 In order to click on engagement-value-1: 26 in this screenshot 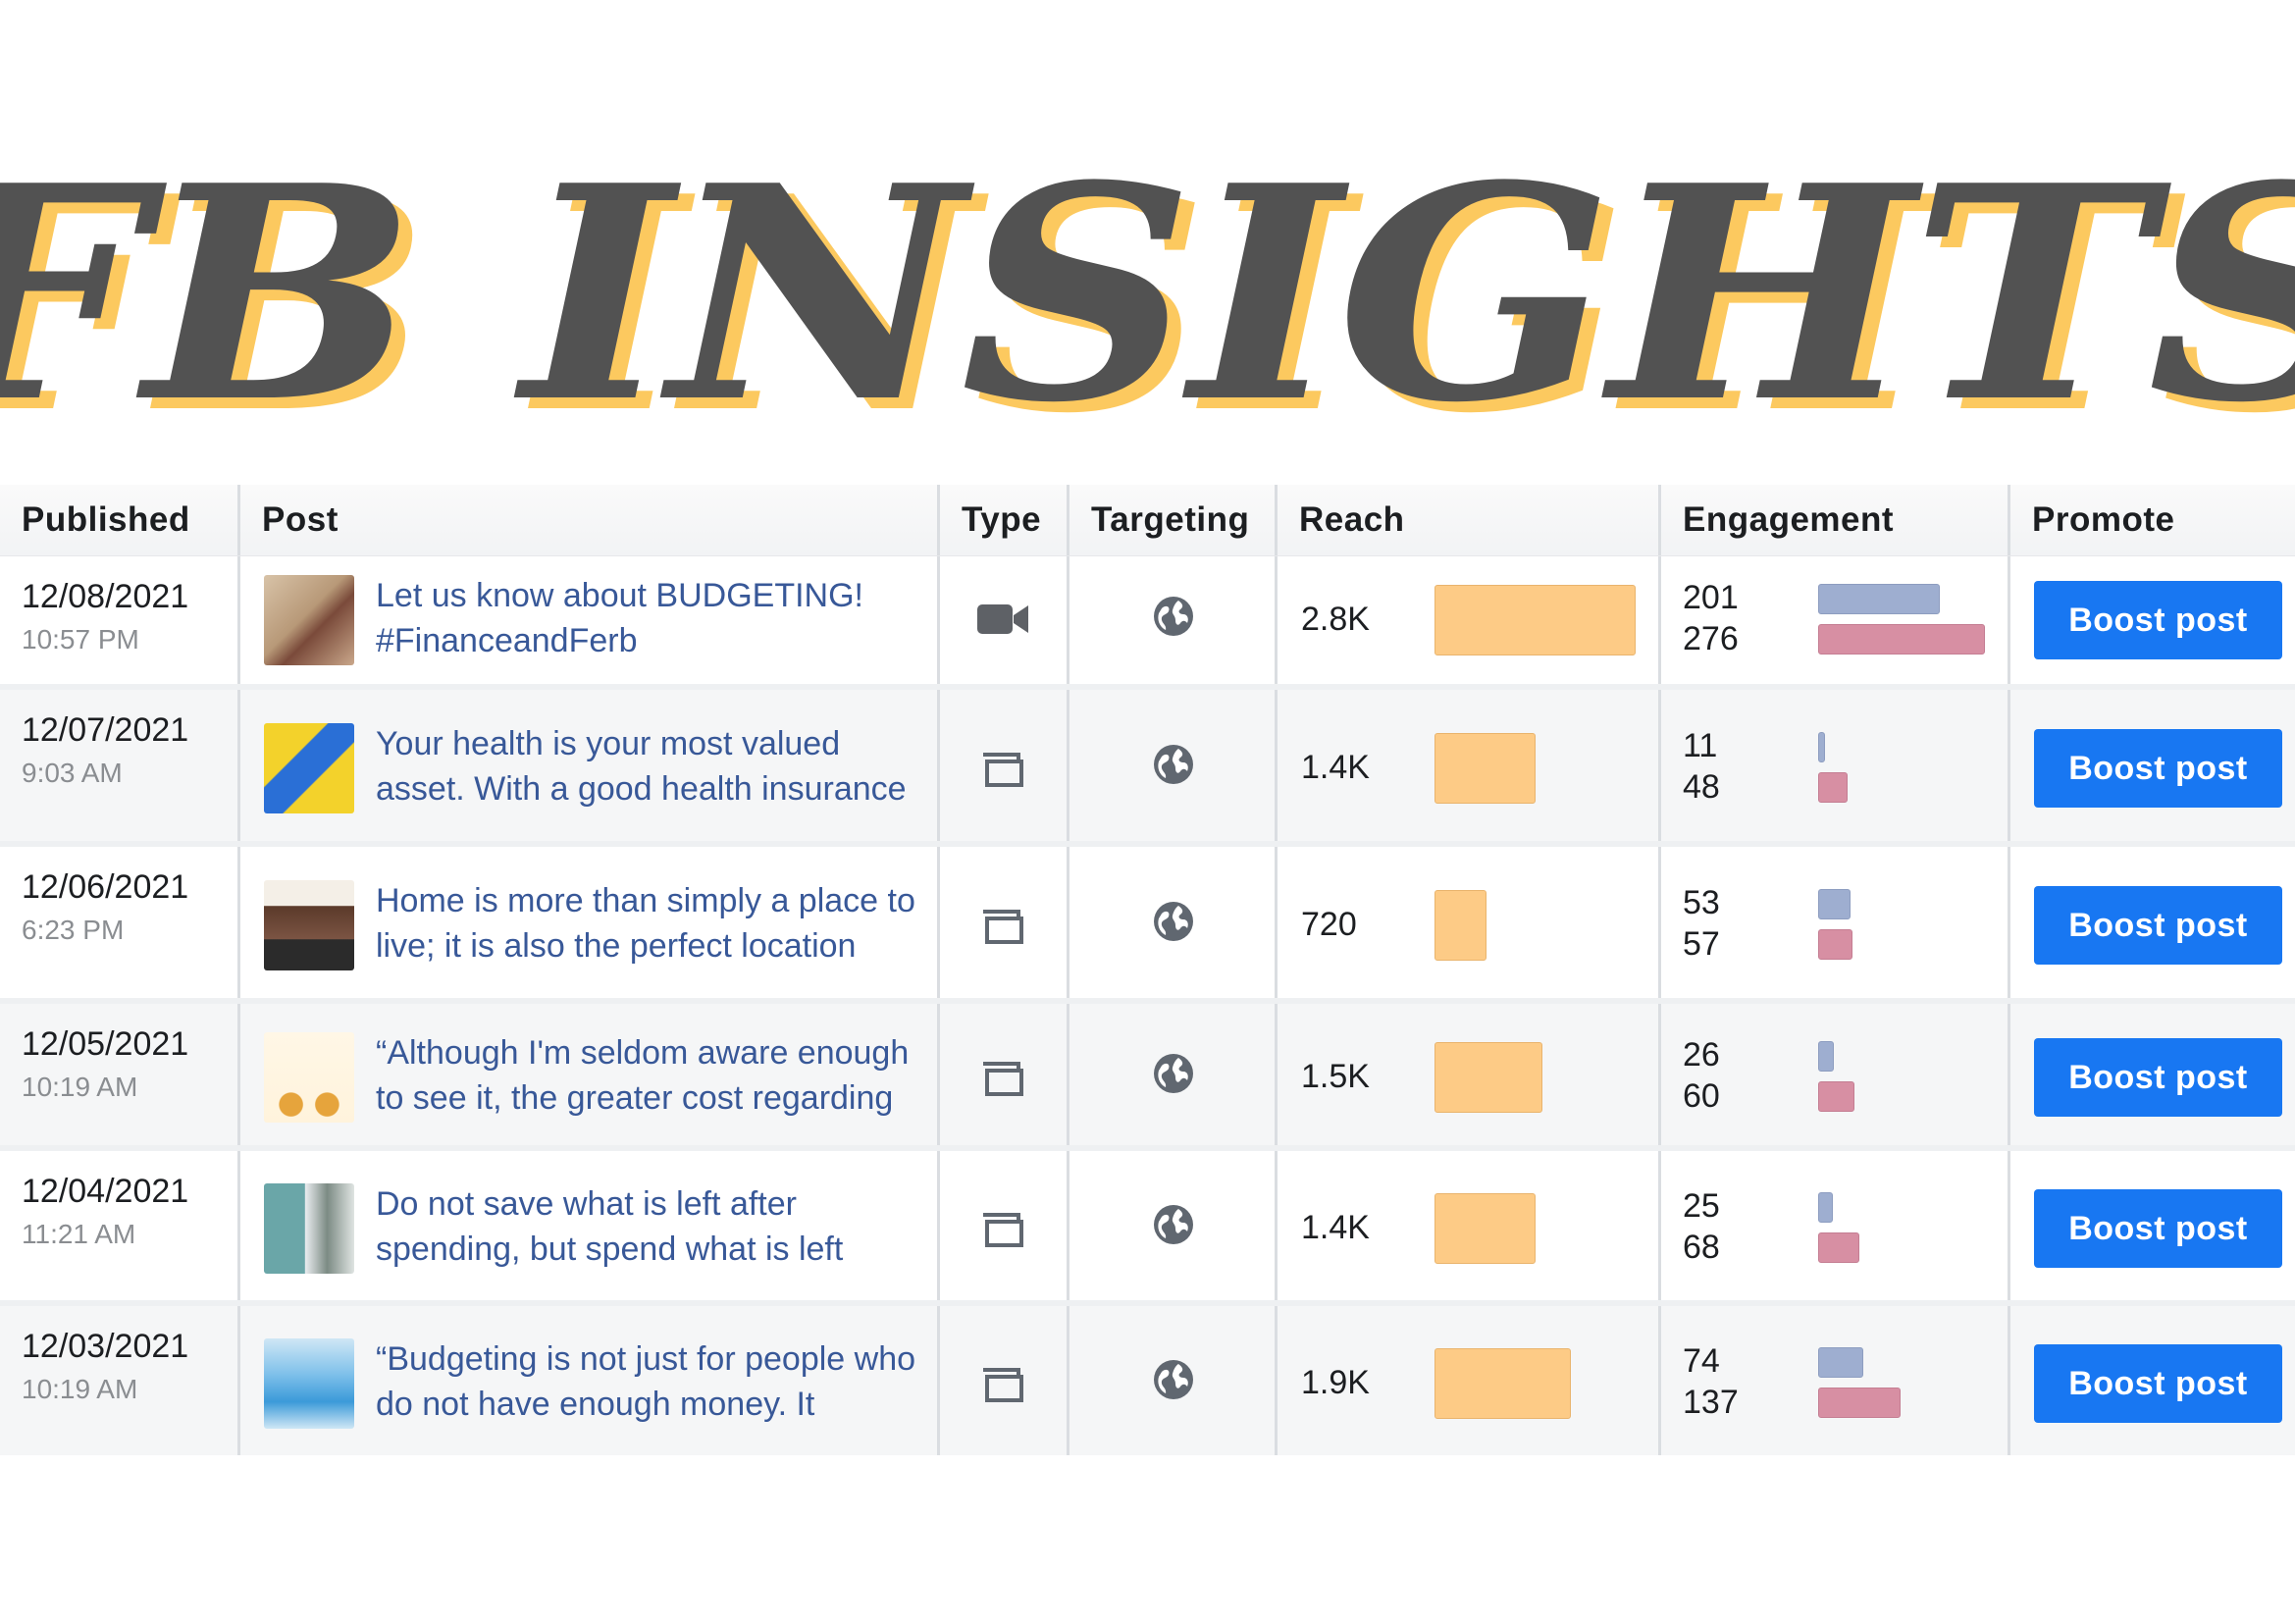, I will do `click(1701, 1055)`.